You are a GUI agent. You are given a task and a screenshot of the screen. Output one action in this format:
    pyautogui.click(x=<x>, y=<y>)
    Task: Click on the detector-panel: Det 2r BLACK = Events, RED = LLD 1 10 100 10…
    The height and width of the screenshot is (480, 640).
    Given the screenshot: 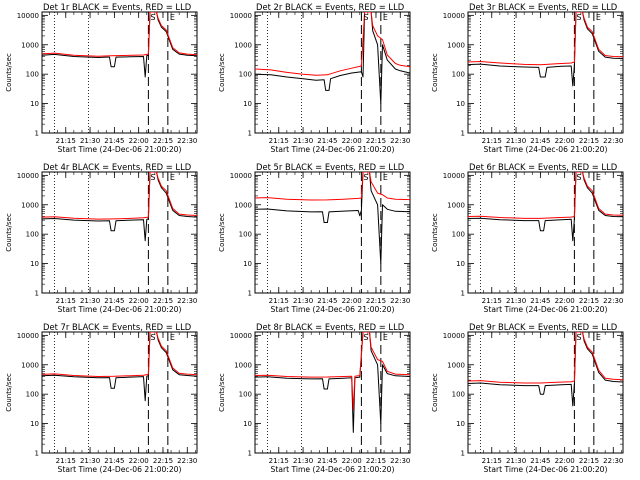 What is the action you would take?
    pyautogui.click(x=314, y=78)
    